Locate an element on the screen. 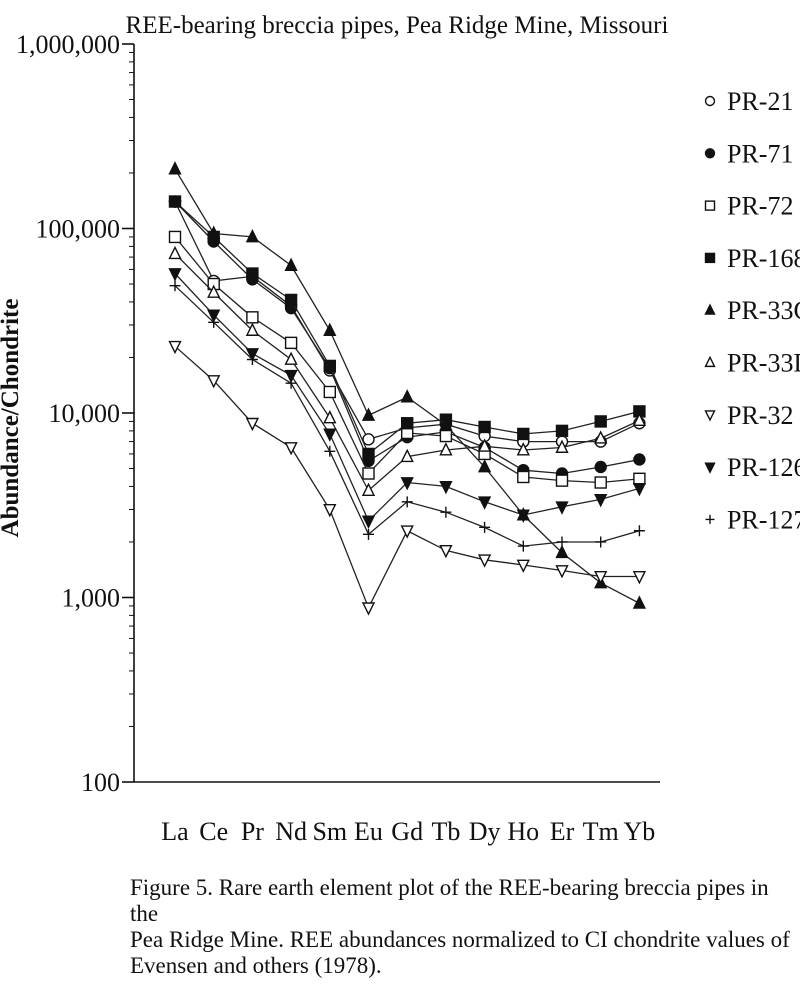 This screenshot has width=800, height=995. x-tick-label: Yb is located at coordinates (640, 831).